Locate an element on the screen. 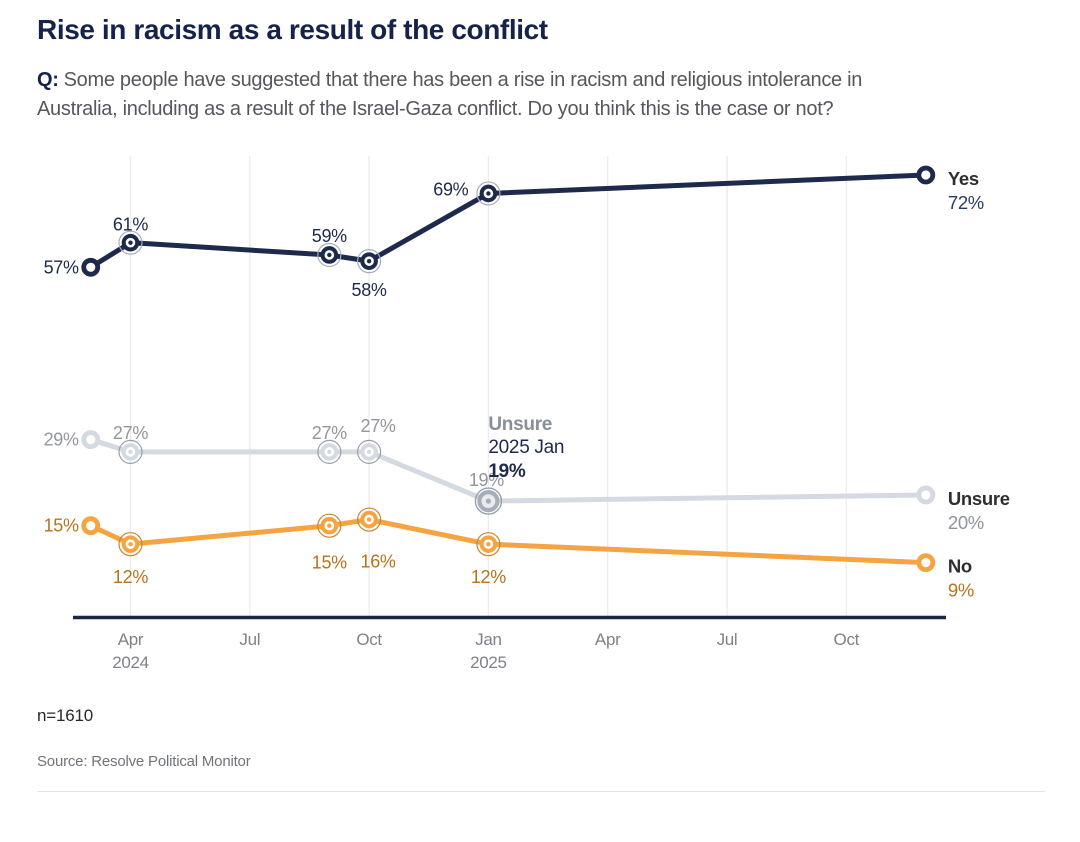  question-prefix: Q: is located at coordinates (48, 80).